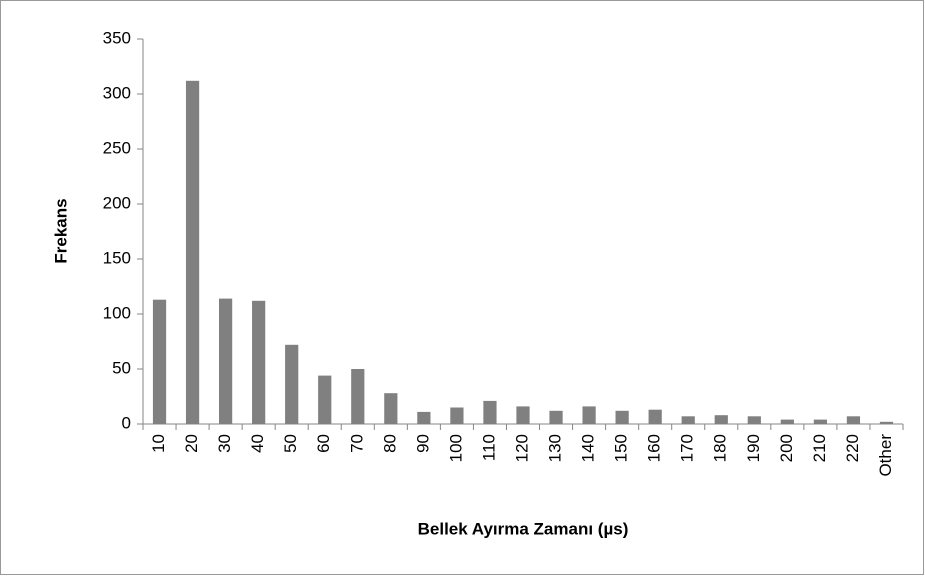 The height and width of the screenshot is (576, 925). Describe the element at coordinates (117, 202) in the screenshot. I see `y-tick-label: 200` at that location.